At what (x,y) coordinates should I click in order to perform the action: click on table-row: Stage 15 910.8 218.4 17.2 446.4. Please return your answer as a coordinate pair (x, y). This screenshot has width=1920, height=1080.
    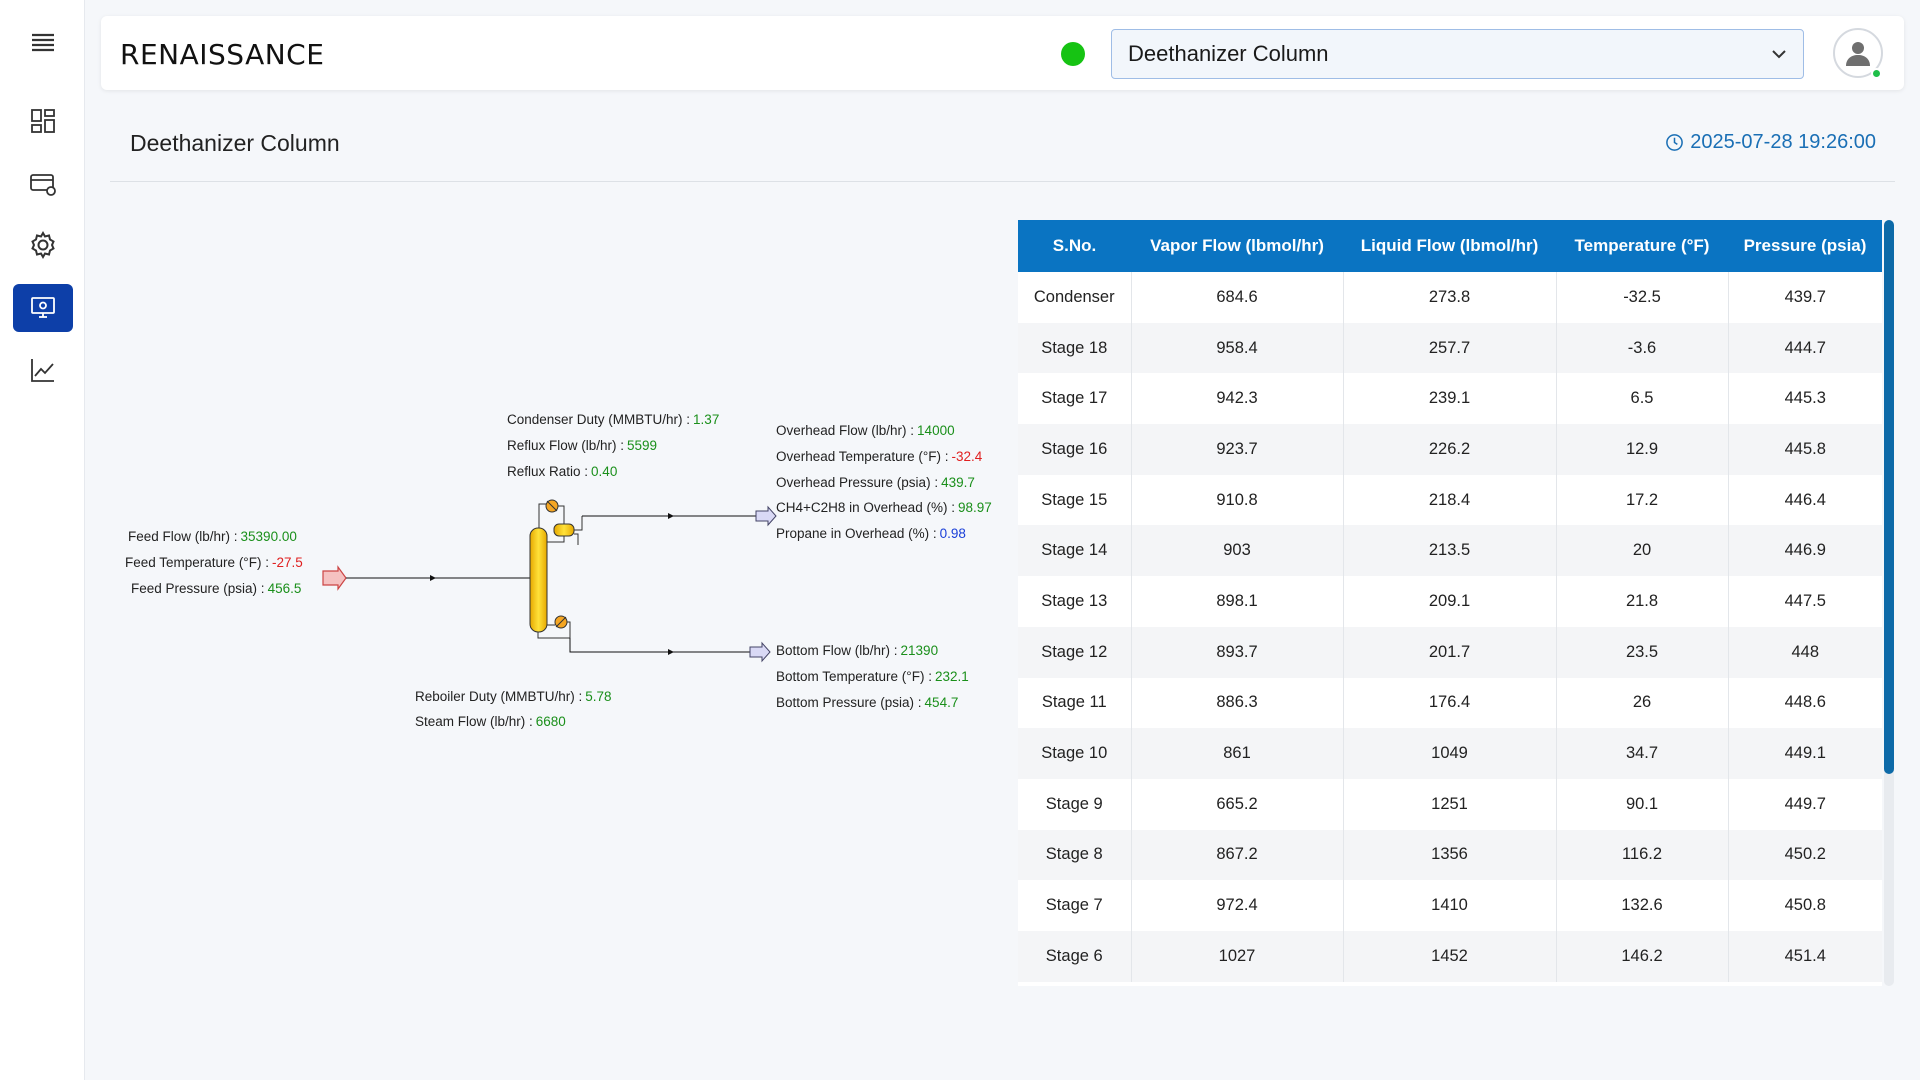
    Looking at the image, I should click on (1450, 500).